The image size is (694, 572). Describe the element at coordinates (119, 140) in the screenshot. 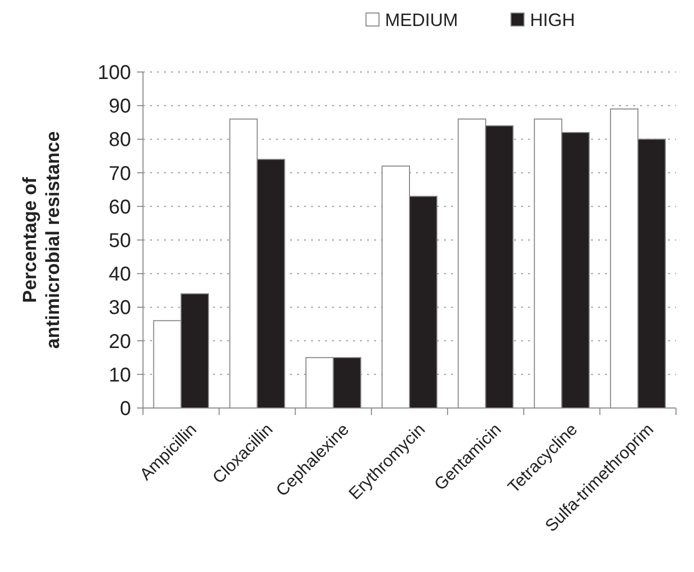

I see `y-tick-label: 80` at that location.